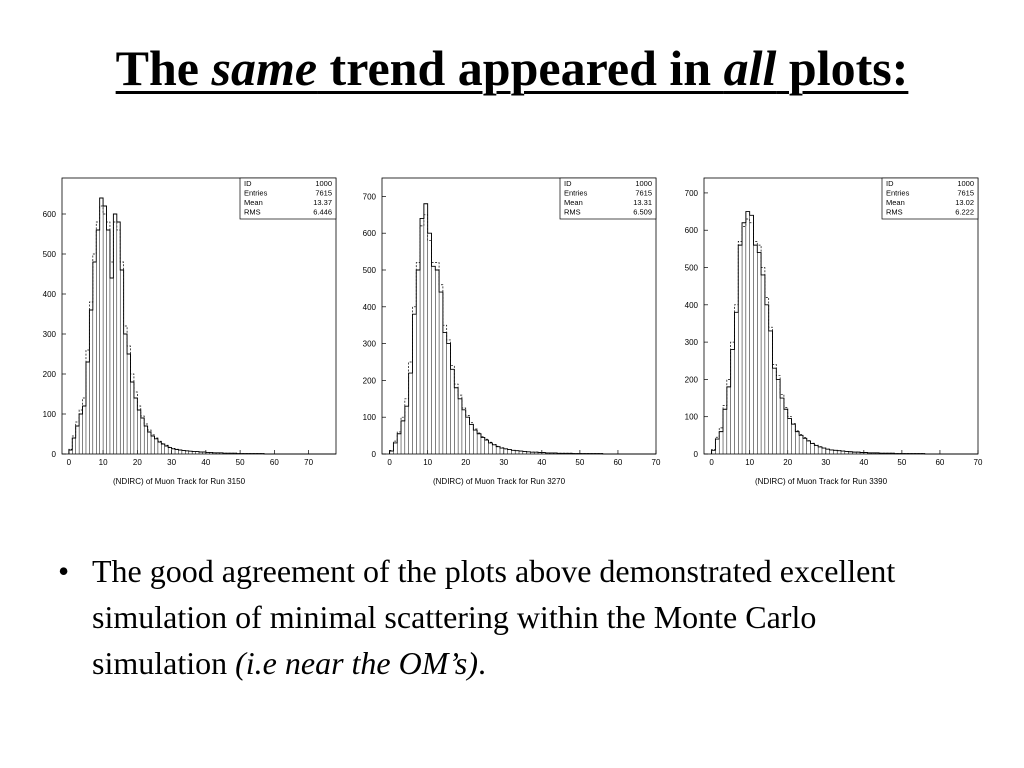 The height and width of the screenshot is (768, 1024). I want to click on title-part-2: same, so click(264, 68).